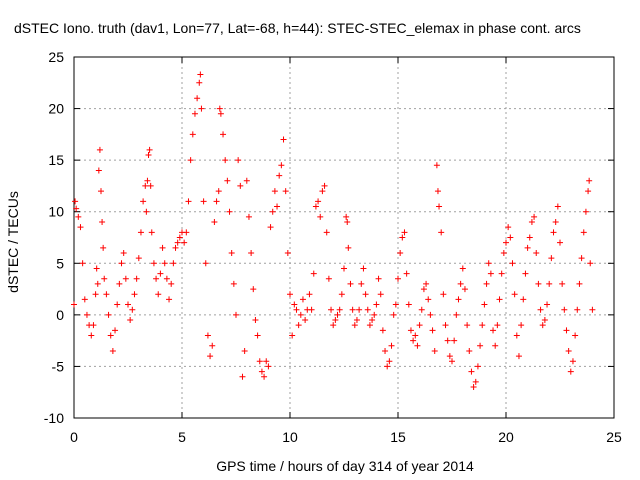 This screenshot has width=640, height=480. I want to click on y-tick-label: -10, so click(54, 418).